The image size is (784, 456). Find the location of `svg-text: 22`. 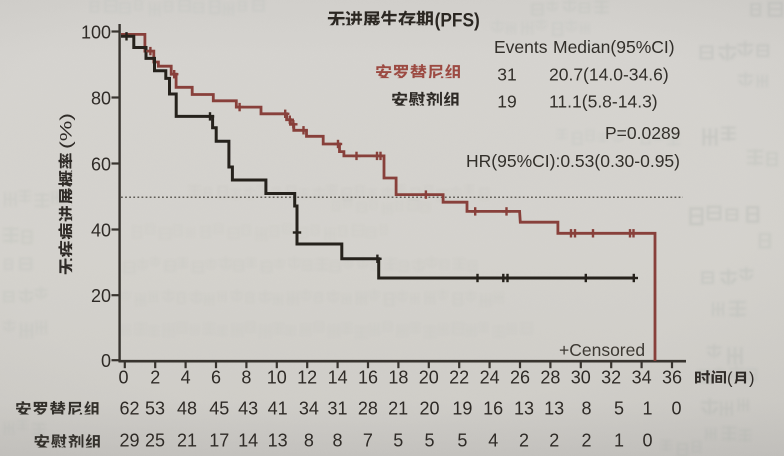

svg-text: 22 is located at coordinates (459, 378).